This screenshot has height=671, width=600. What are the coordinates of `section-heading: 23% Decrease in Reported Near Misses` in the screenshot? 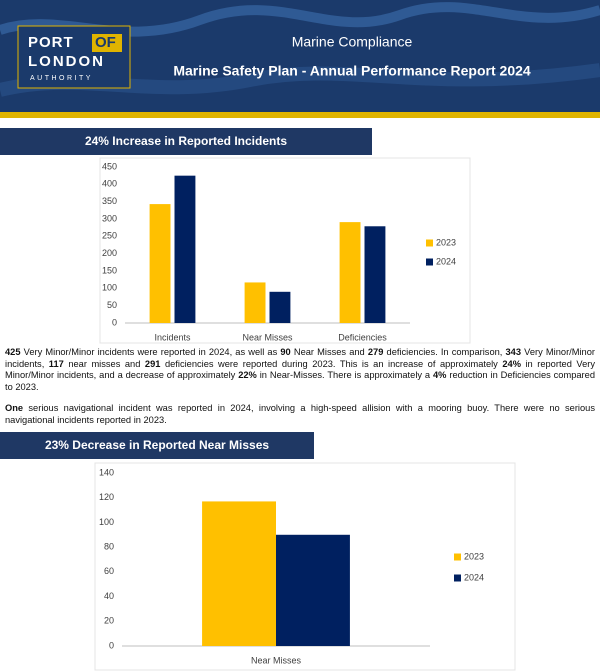 It's located at (157, 445).